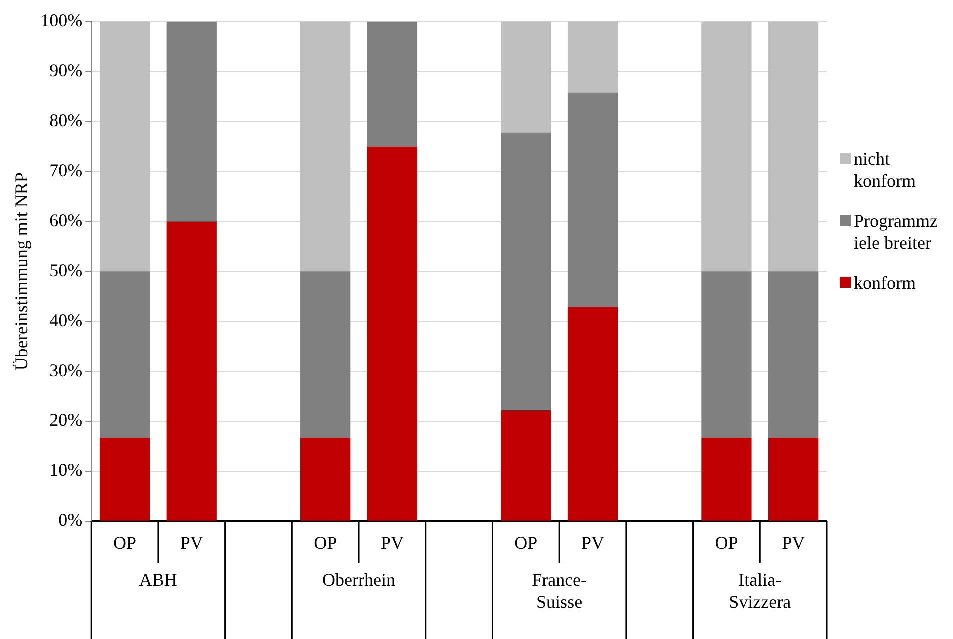 The height and width of the screenshot is (639, 953). Describe the element at coordinates (885, 170) in the screenshot. I see `legend-label: nicht konform` at that location.